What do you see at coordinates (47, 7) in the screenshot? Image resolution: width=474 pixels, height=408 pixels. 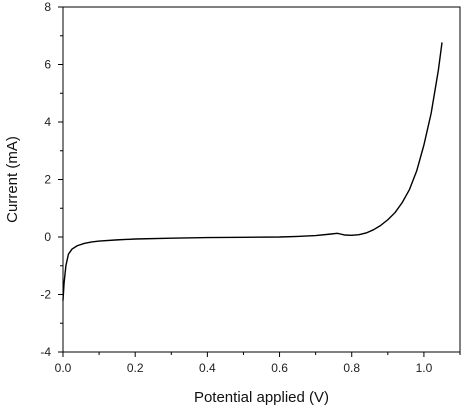 I see `y-tick-label: 8` at bounding box center [47, 7].